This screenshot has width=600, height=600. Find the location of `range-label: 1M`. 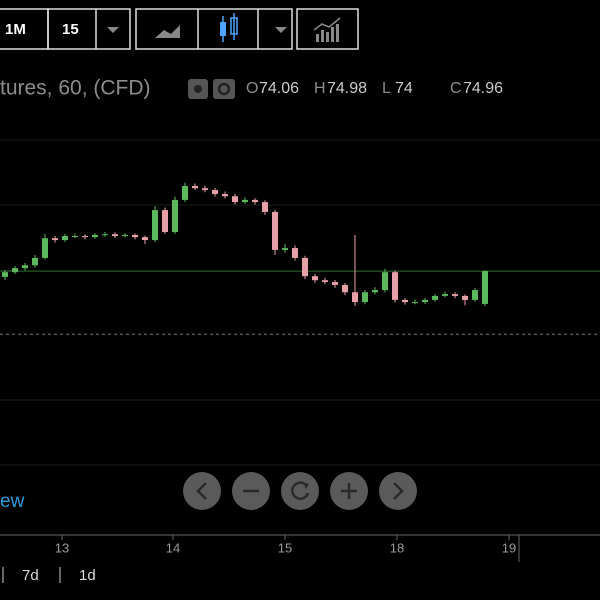

range-label: 1M is located at coordinates (15, 29).